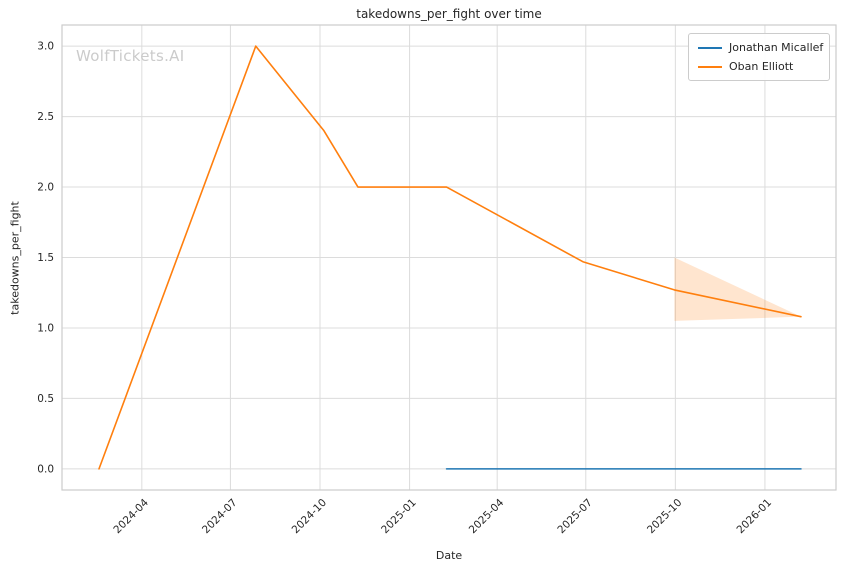  Describe the element at coordinates (399, 517) in the screenshot. I see `x-tick-label: 2025-01` at that location.